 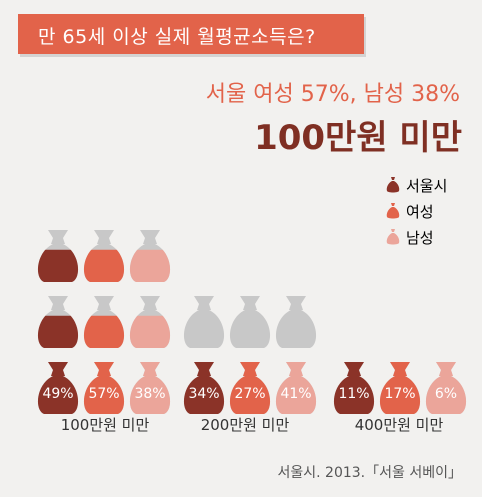 I want to click on data-label: 17%, so click(x=399, y=394).